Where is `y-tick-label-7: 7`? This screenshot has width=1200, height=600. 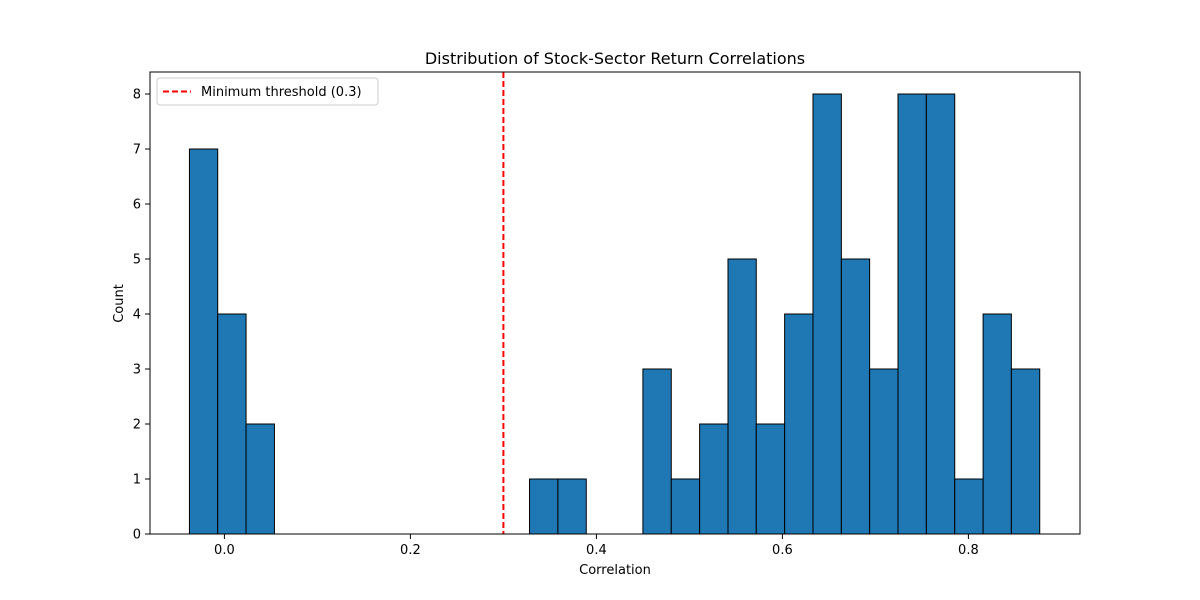 y-tick-label-7: 7 is located at coordinates (137, 150).